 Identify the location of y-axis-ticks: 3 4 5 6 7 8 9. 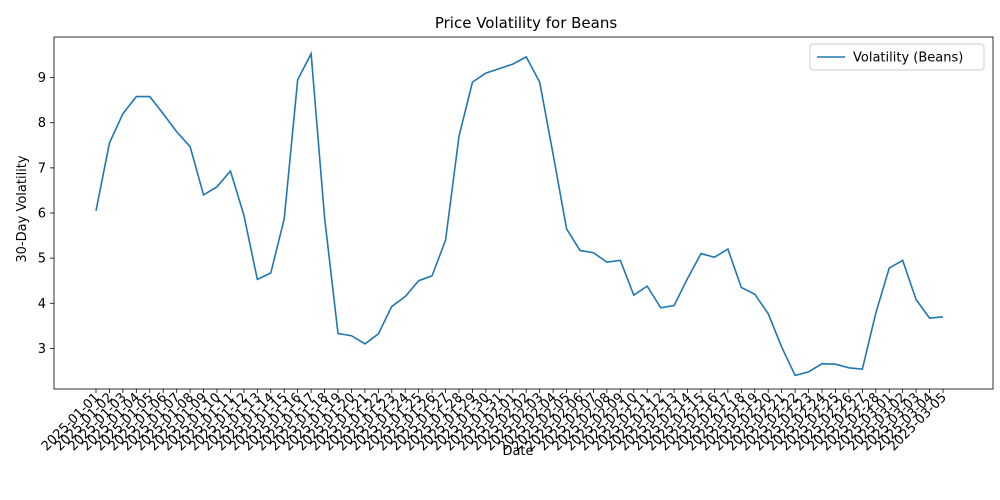
(46, 214).